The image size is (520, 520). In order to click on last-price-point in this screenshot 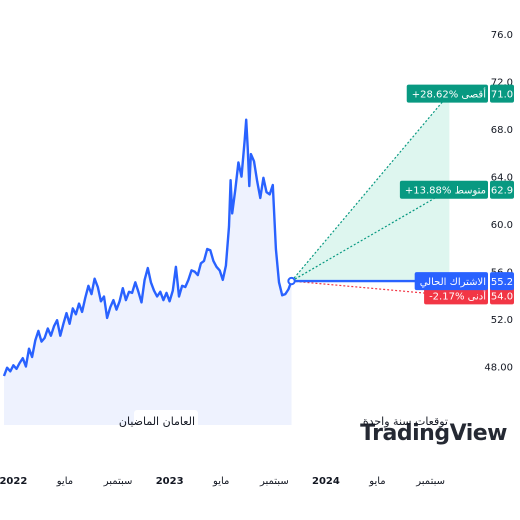, I will do `click(291, 281)`.